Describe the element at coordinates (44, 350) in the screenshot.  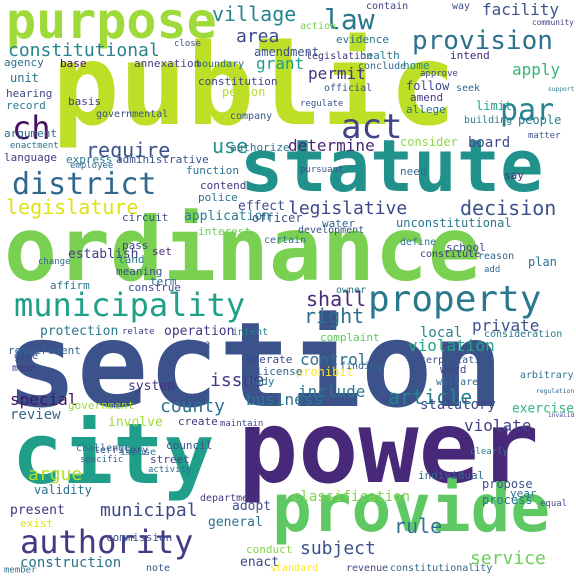
I see `cloud-word: requirement` at that location.